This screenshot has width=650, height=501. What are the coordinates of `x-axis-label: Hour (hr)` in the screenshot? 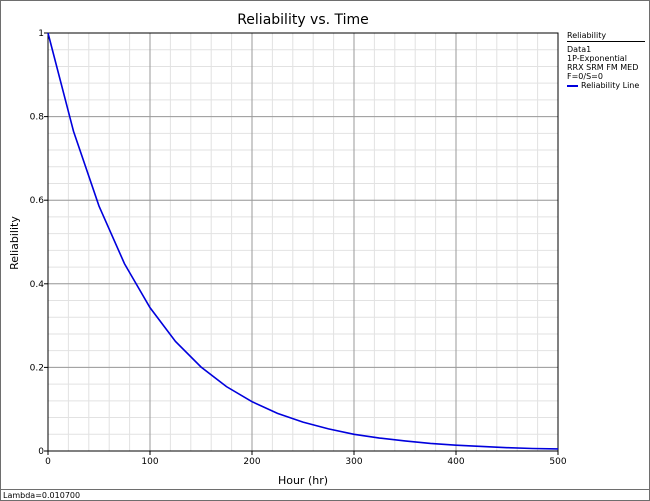 It's located at (303, 480).